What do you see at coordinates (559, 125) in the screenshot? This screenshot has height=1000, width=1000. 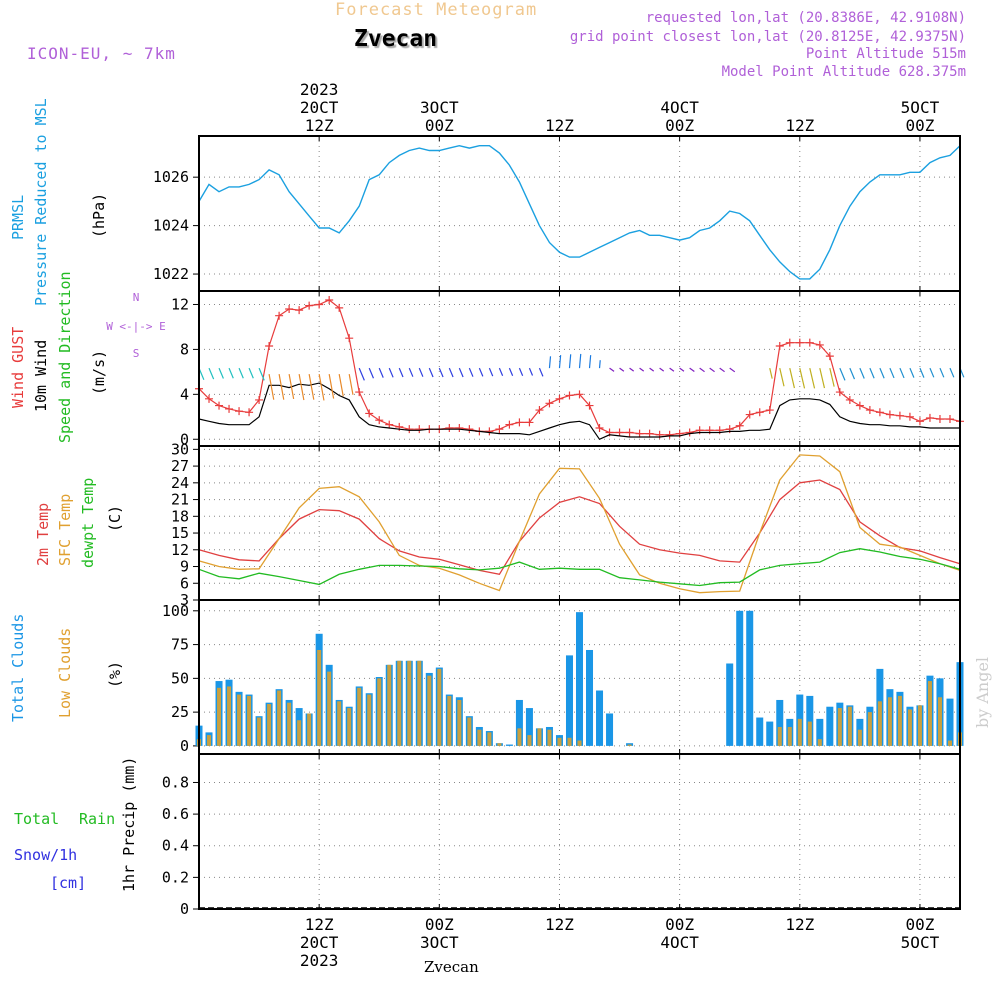 I see `time-label-top: 12Z` at bounding box center [559, 125].